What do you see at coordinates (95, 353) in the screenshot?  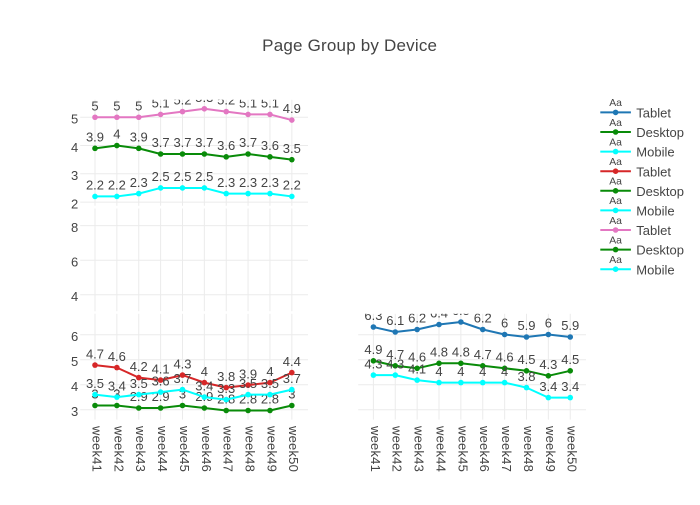 I see `svg-text: 4.7` at bounding box center [95, 353].